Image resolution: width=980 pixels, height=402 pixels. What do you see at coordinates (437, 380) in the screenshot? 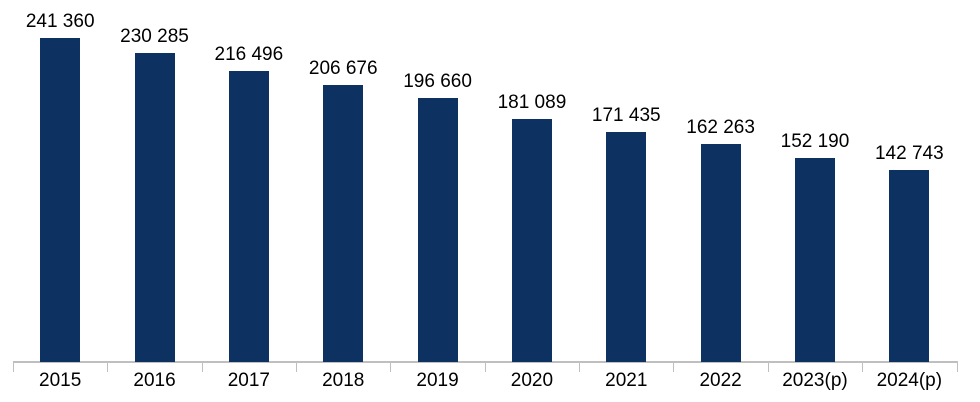
I see `x-axis-label-2019: 2019` at bounding box center [437, 380].